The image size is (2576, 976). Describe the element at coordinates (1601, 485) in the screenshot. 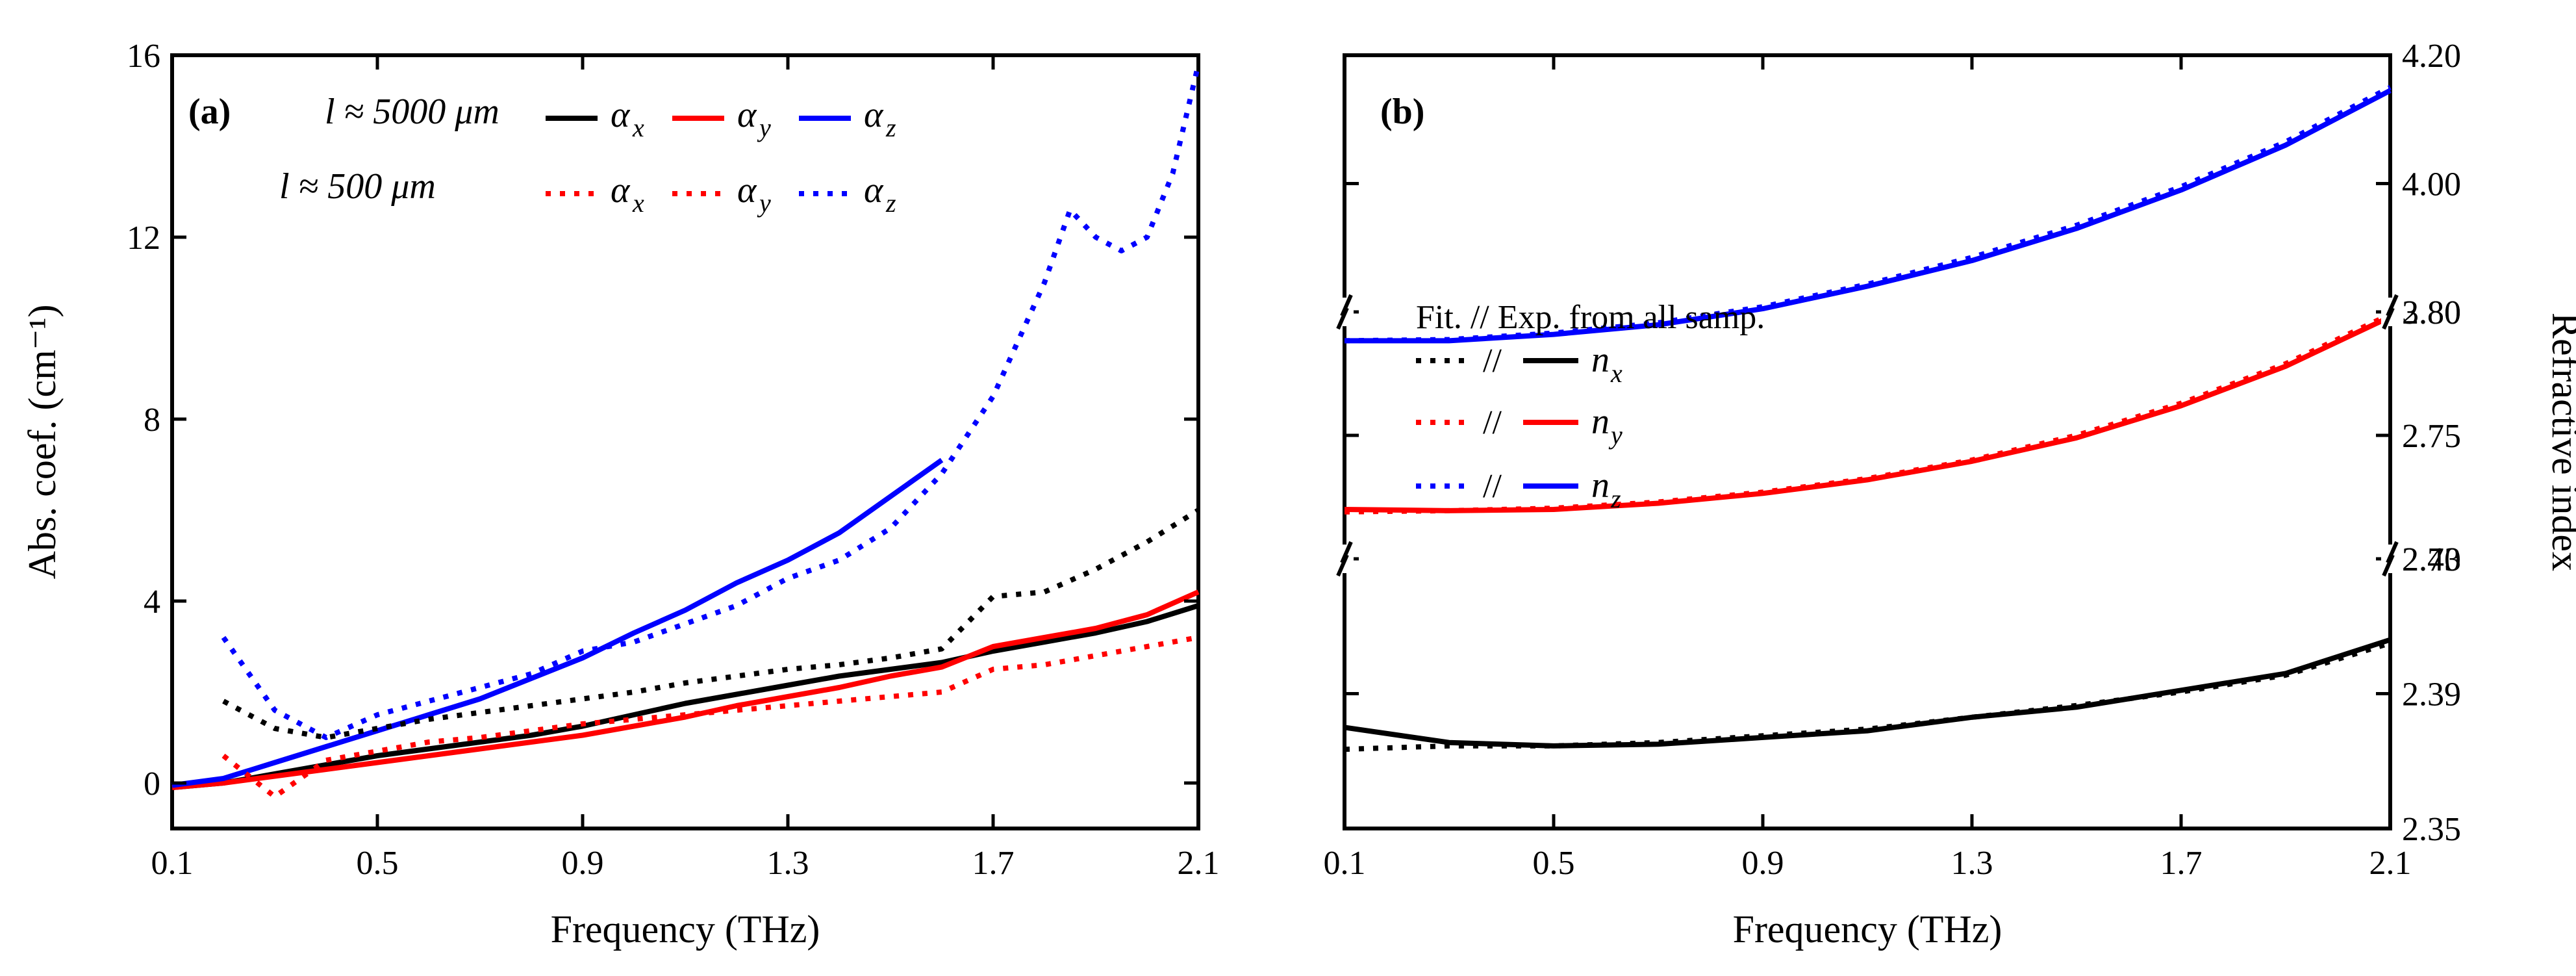

I see `legend-b-n-z: n` at that location.